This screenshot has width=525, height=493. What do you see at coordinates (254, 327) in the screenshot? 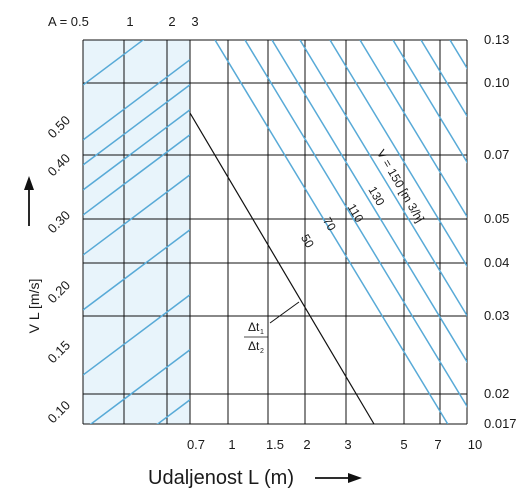
I see `delta-numerator: Δt` at bounding box center [254, 327].